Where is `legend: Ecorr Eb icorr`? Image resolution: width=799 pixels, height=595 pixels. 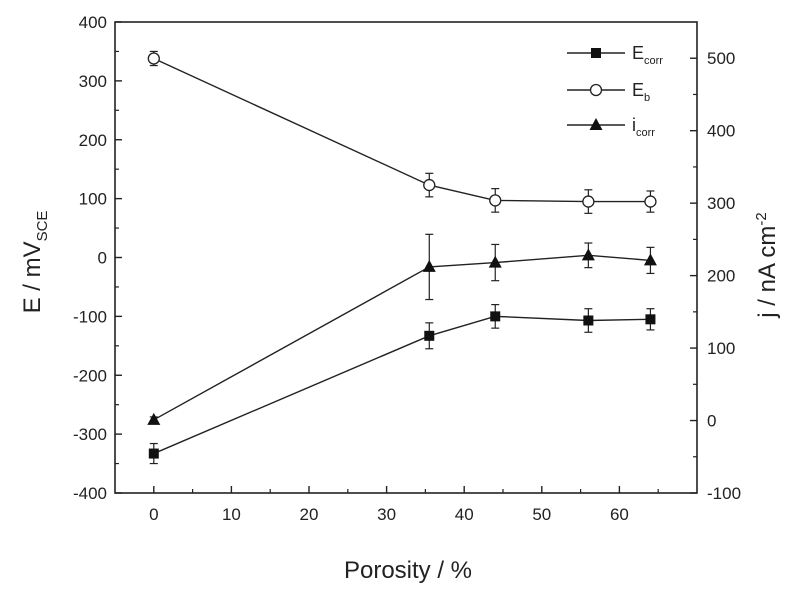
legend: Ecorr Eb icorr is located at coordinates (615, 91).